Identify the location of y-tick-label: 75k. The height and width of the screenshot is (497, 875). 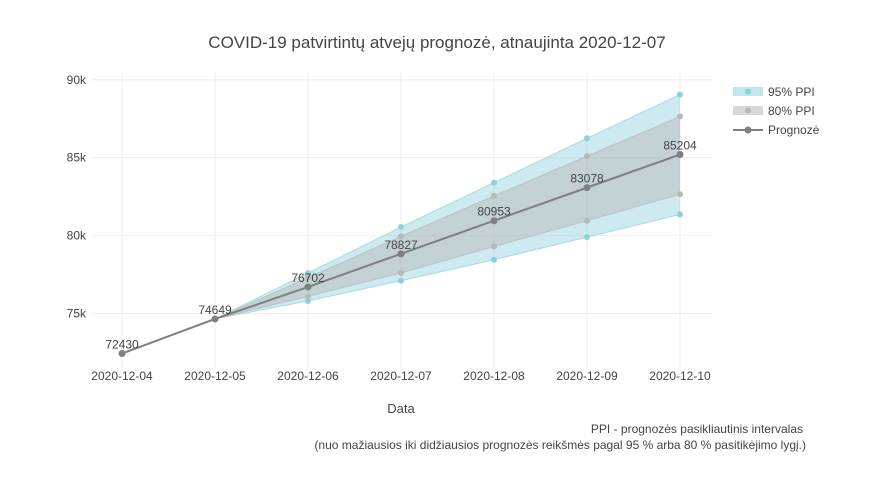
(77, 313).